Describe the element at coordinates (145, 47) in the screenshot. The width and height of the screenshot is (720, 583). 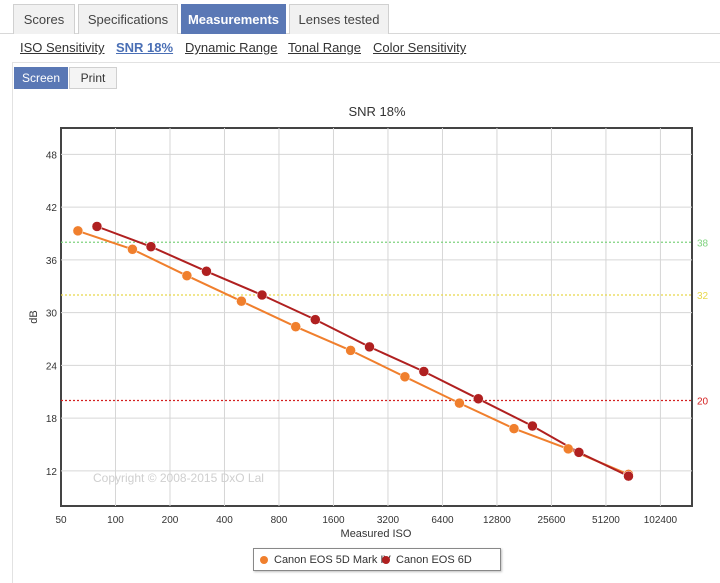
I see `subnav-snr-18: SNR 18%` at that location.